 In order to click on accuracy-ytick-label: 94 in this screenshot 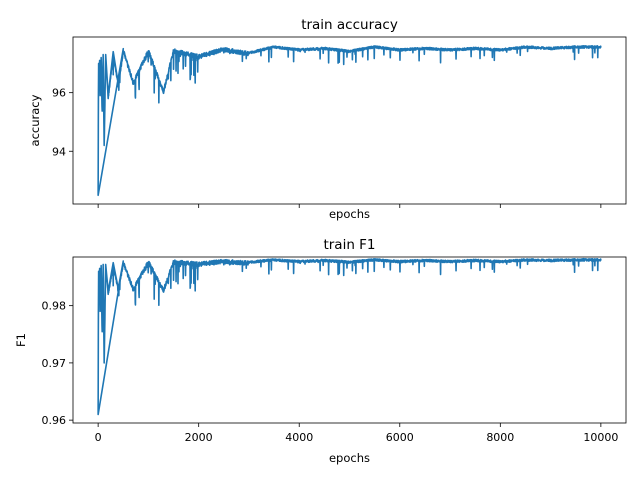, I will do `click(59, 151)`.